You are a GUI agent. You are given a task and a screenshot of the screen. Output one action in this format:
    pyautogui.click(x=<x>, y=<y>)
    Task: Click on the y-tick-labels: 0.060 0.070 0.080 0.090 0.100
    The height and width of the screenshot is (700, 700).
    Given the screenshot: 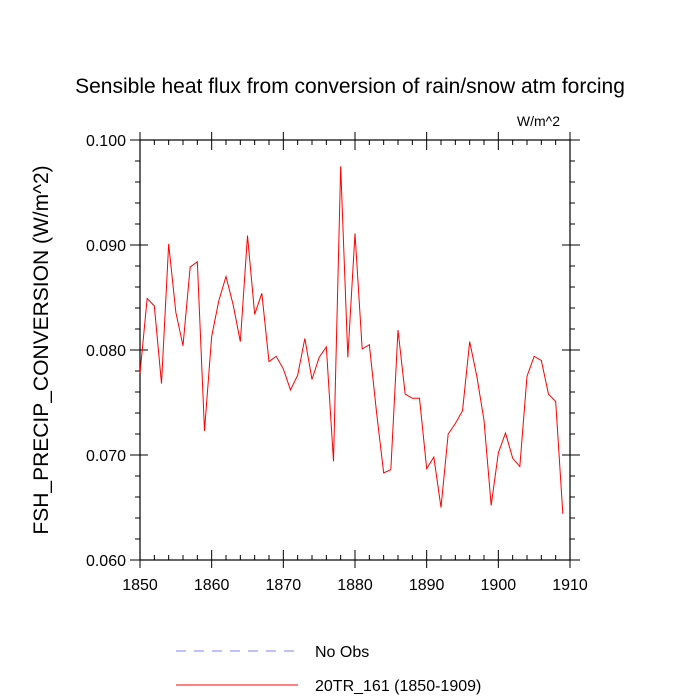 What is the action you would take?
    pyautogui.click(x=106, y=351)
    